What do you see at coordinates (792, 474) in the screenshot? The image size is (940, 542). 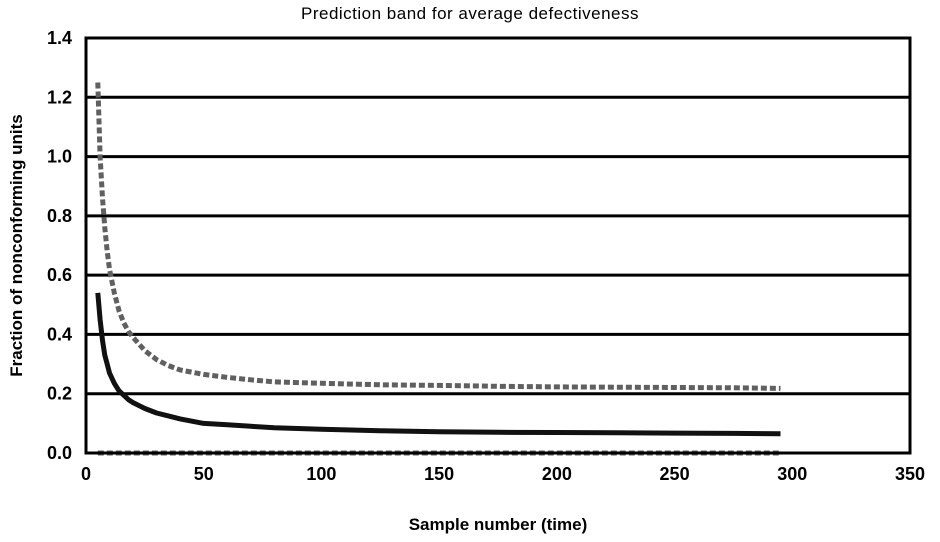 I see `x-tick-label: 300` at bounding box center [792, 474].